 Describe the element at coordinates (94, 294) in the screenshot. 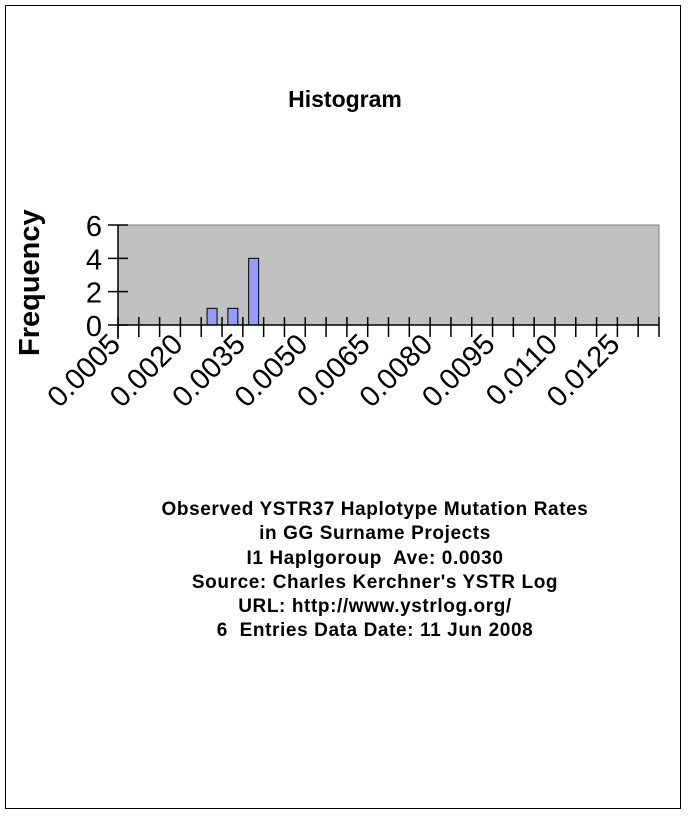

I see `y-tick-label: 2` at that location.